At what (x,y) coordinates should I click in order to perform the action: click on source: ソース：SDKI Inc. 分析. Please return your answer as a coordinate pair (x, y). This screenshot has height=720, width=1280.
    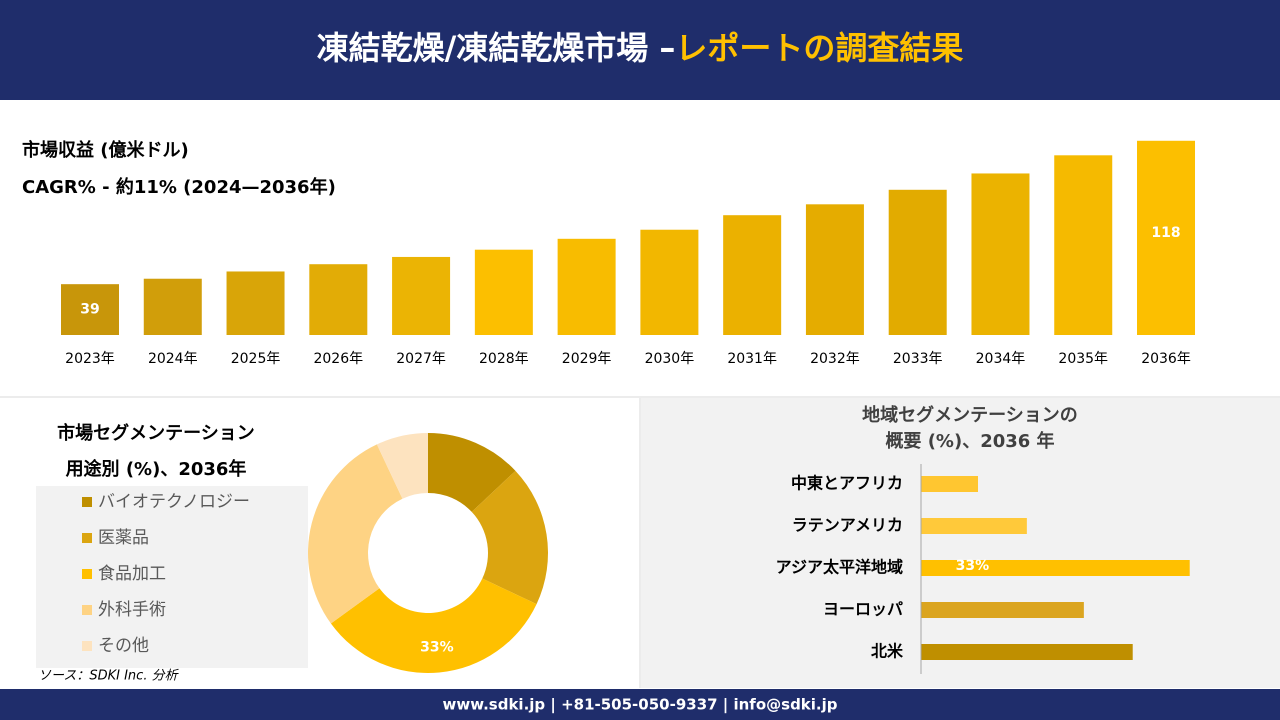
    Looking at the image, I should click on (109, 676).